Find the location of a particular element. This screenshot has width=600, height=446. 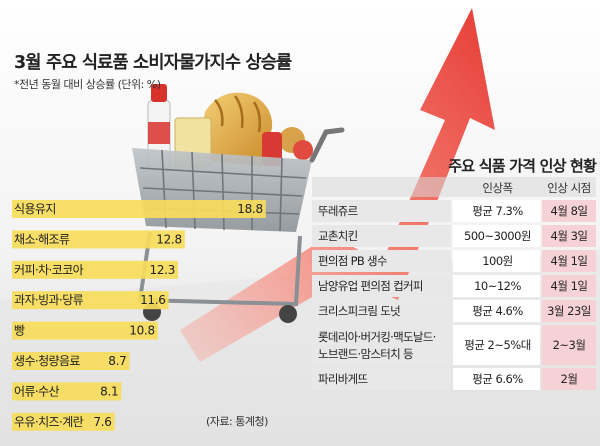

bar-category-label: 커피·차·코코아 is located at coordinates (49, 270).